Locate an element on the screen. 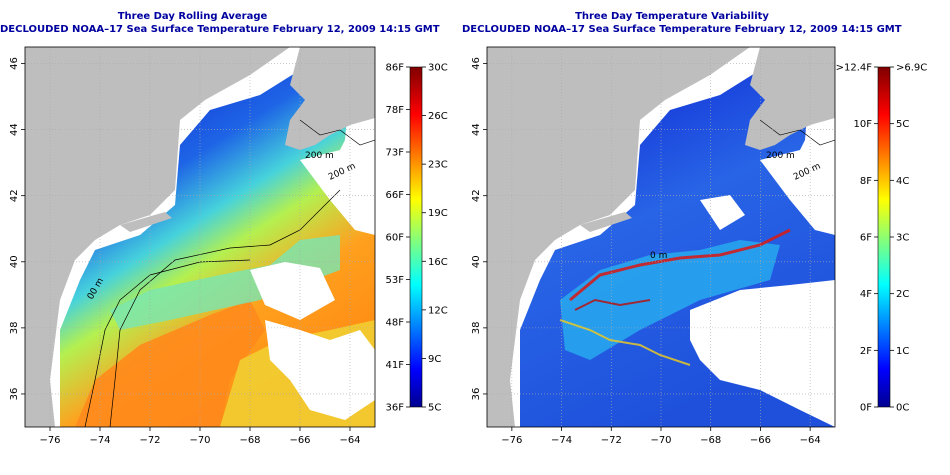 This screenshot has height=475, width=950. left-y-tick-label: 46 is located at coordinates (14, 63).